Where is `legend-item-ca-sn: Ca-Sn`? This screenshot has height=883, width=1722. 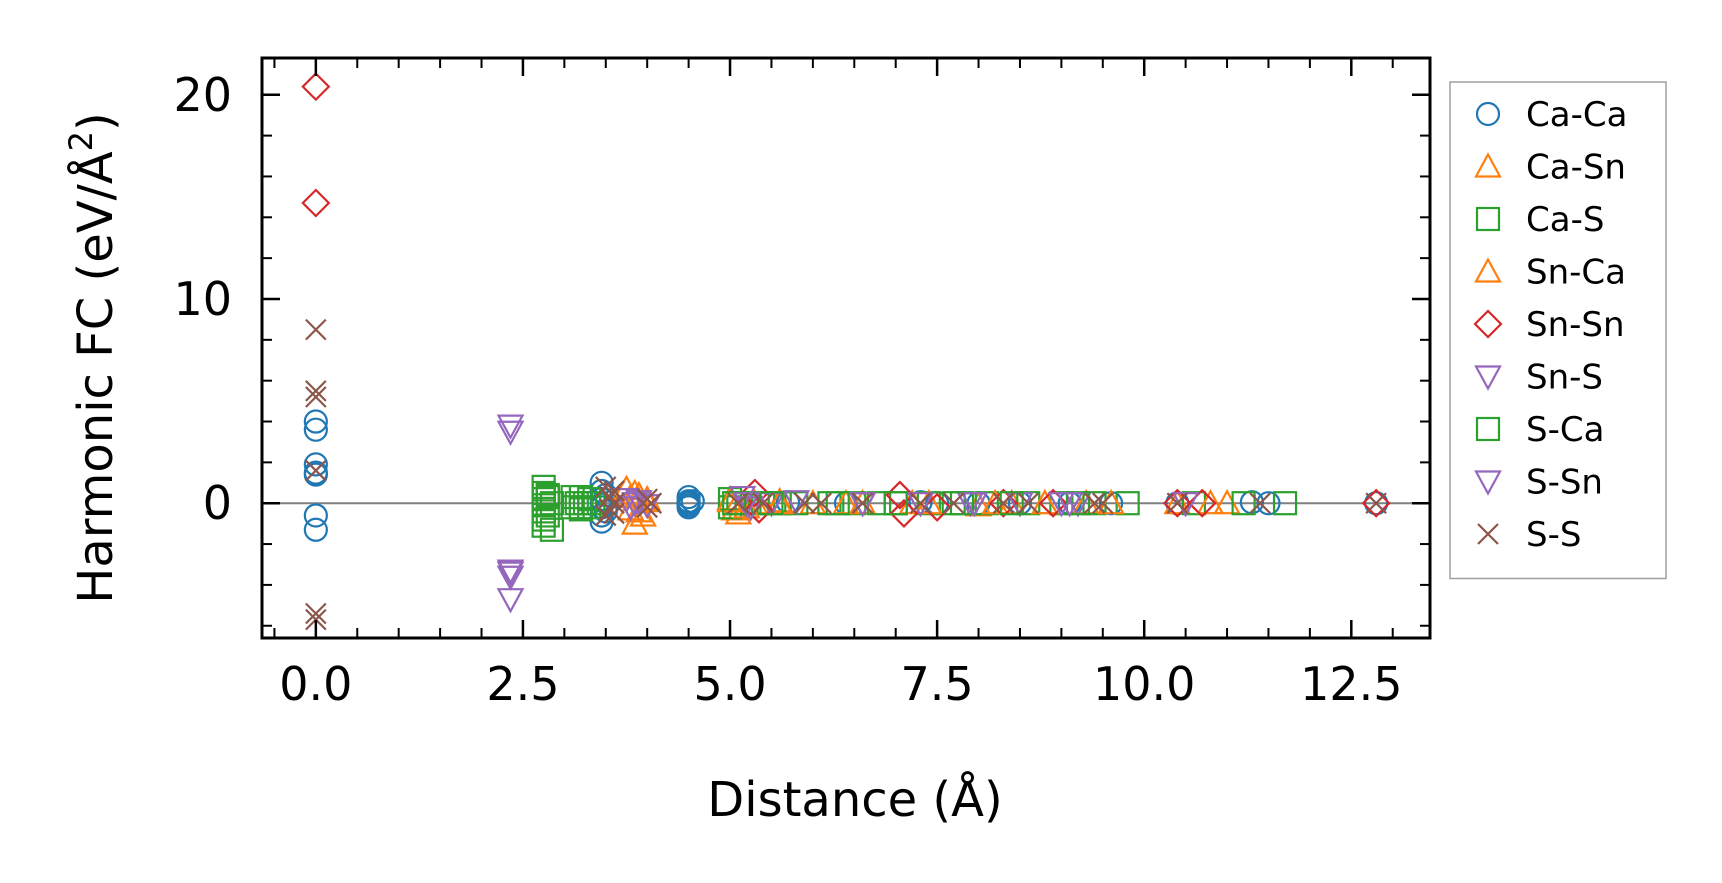 legend-item-ca-sn: Ca-Sn is located at coordinates (1550, 168).